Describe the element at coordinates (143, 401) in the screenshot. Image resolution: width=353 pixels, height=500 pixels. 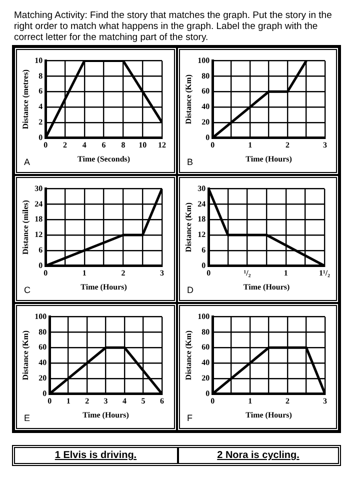
I see `x-tick-label: 5` at that location.